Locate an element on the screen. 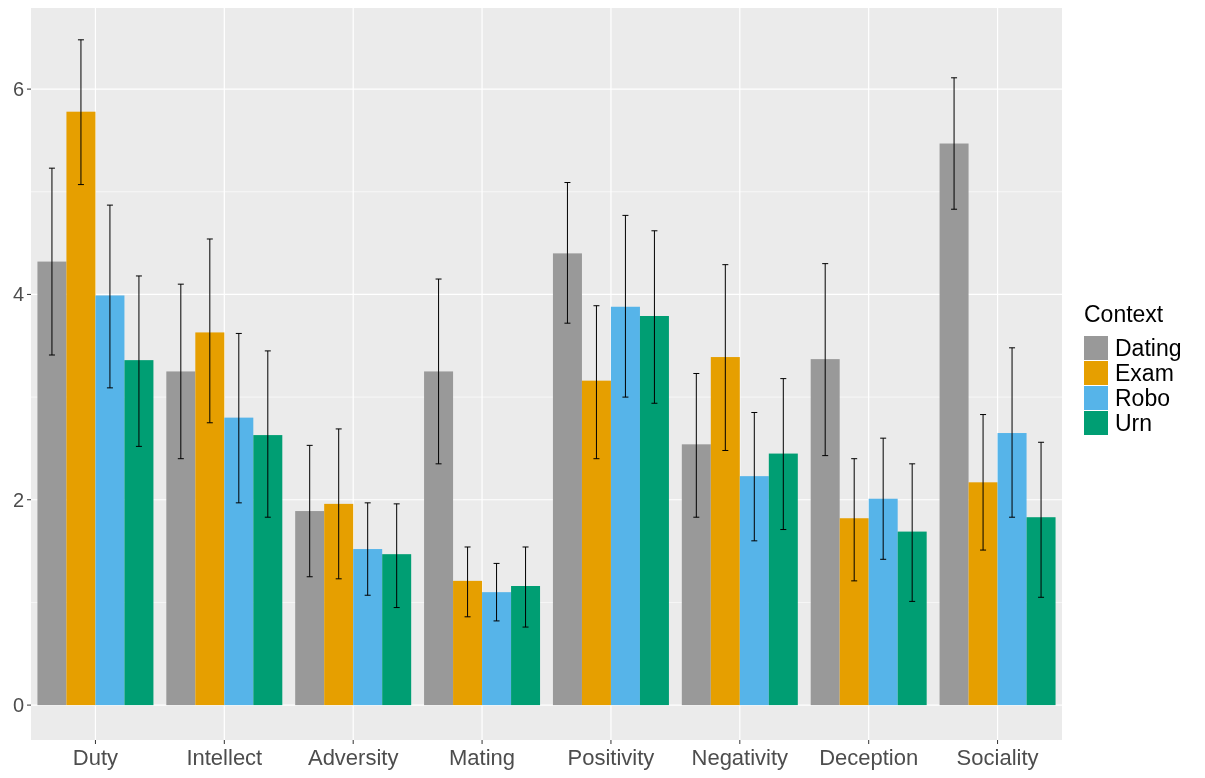 Image resolution: width=1205 pixels, height=778 pixels. x-tick-label: Intellect is located at coordinates (224, 757).